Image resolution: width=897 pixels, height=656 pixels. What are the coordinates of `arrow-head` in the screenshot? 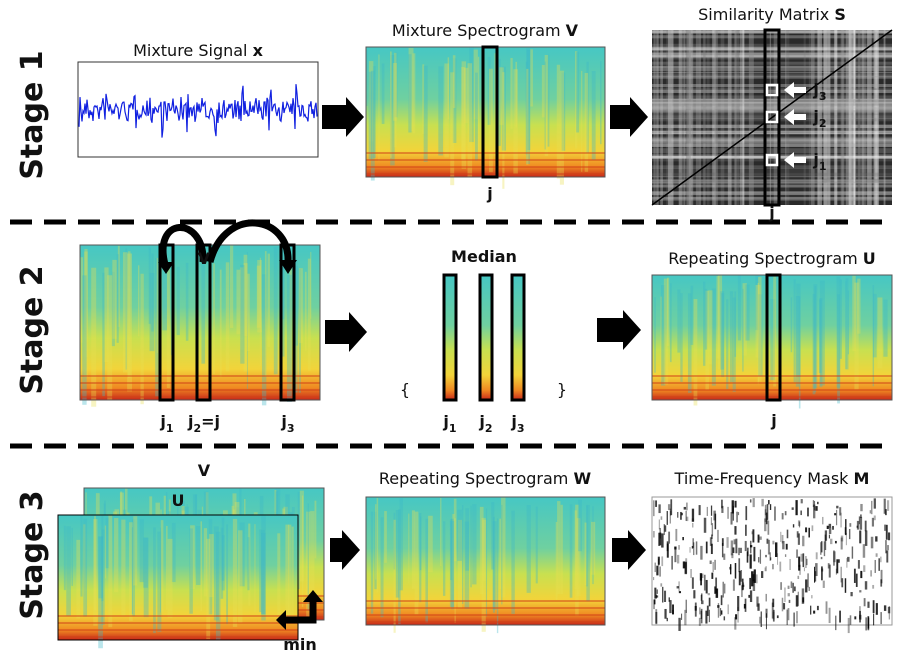 It's located at (166, 268).